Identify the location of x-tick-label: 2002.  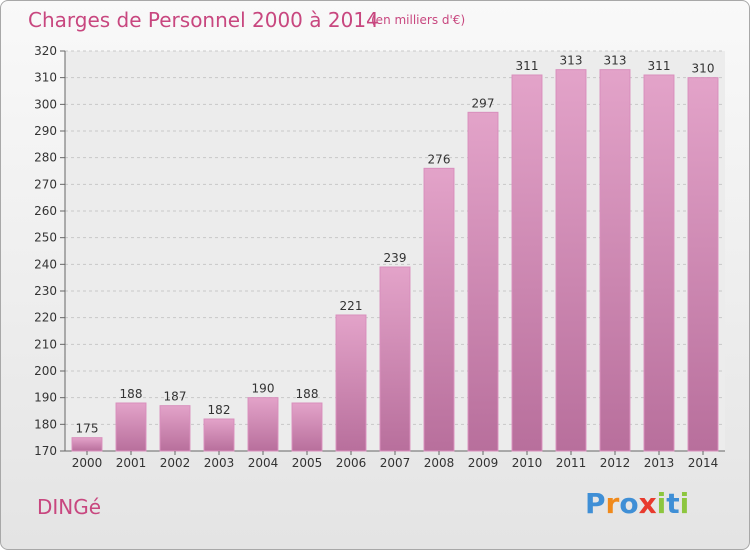
(175, 463).